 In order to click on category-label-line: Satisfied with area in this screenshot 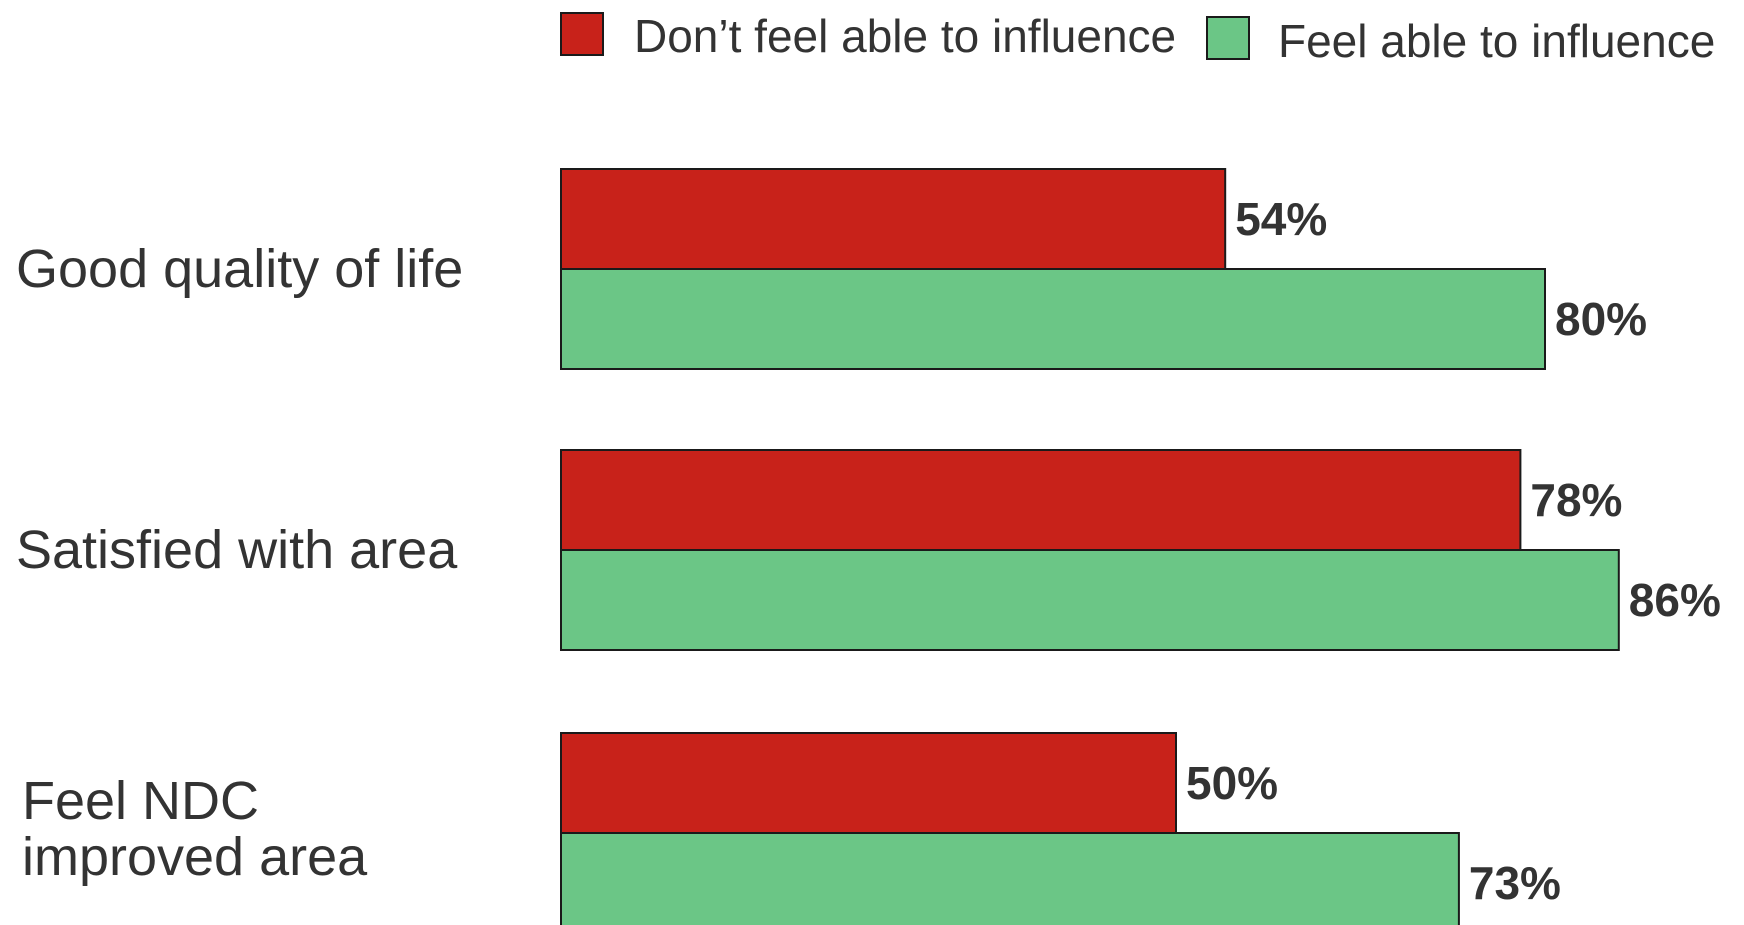, I will do `click(237, 550)`.